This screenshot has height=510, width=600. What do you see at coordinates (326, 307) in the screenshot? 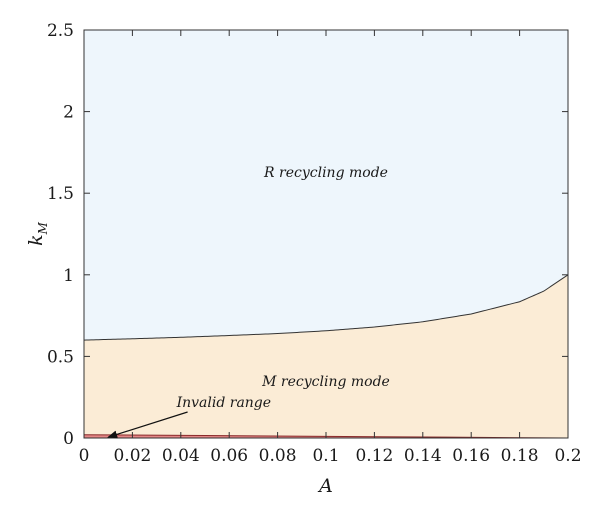
I see `mode-boundary-line` at bounding box center [326, 307].